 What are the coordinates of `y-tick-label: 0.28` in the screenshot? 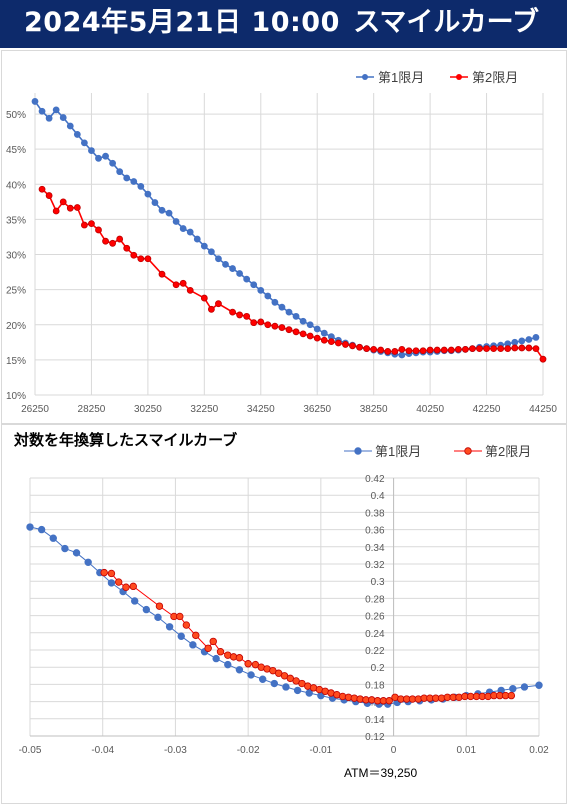 It's located at (375, 599).